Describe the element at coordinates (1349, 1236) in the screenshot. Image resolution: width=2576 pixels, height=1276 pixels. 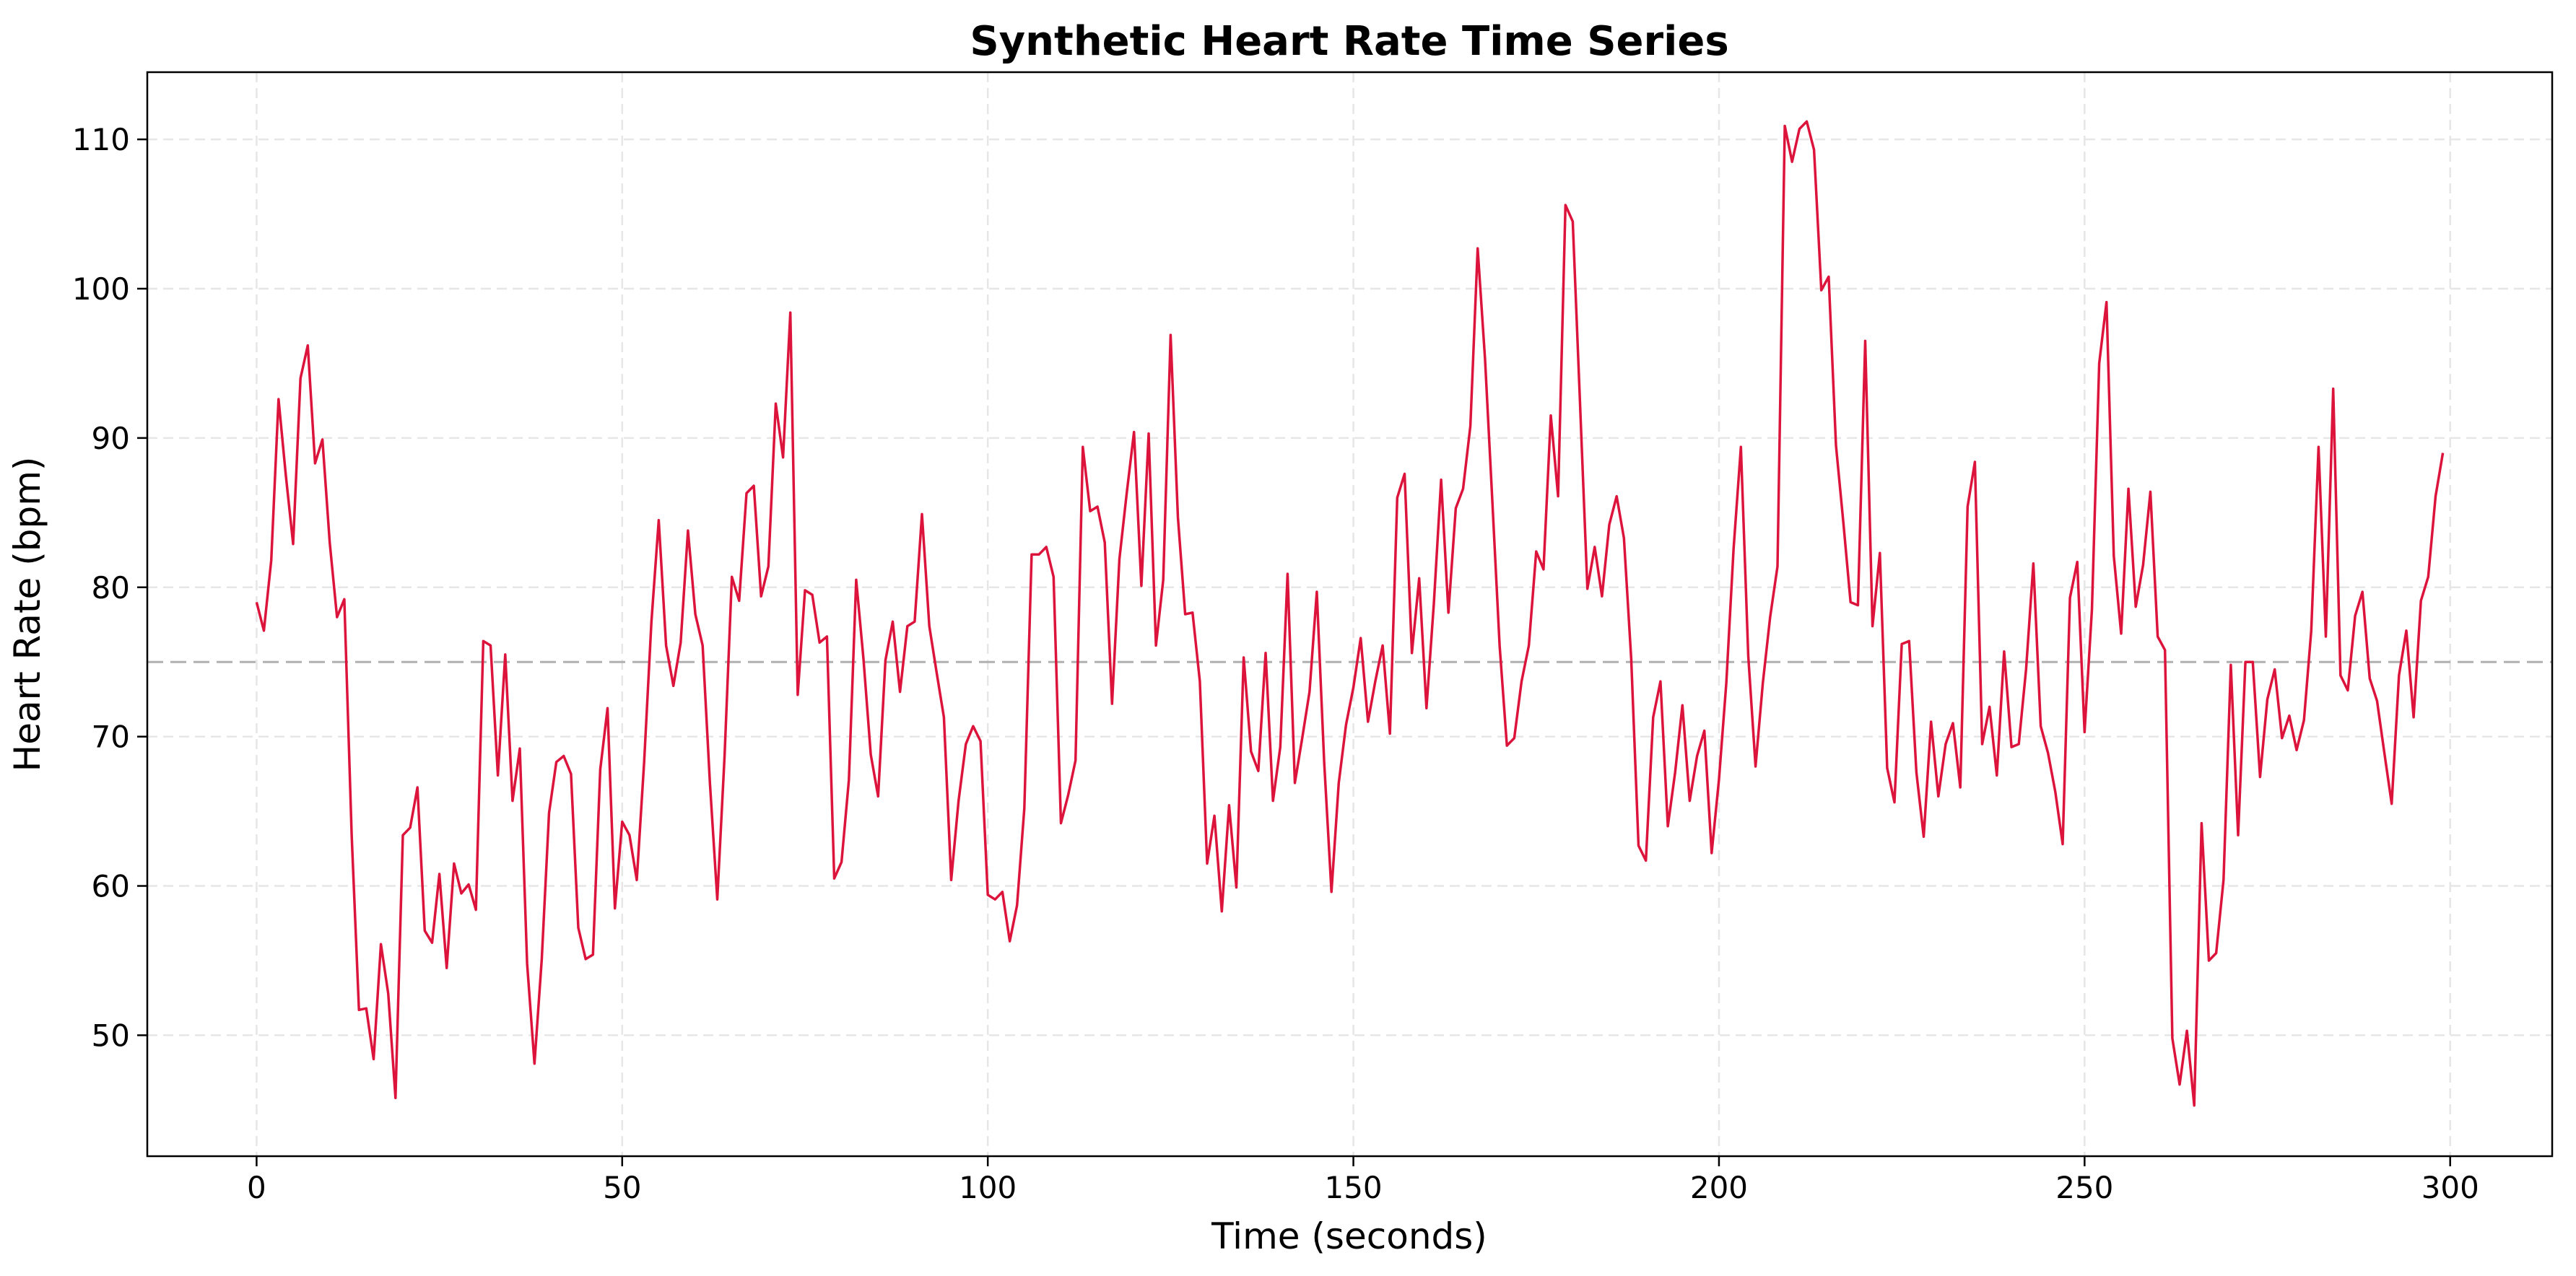
I see `x-axis-label: Time (seconds)` at that location.